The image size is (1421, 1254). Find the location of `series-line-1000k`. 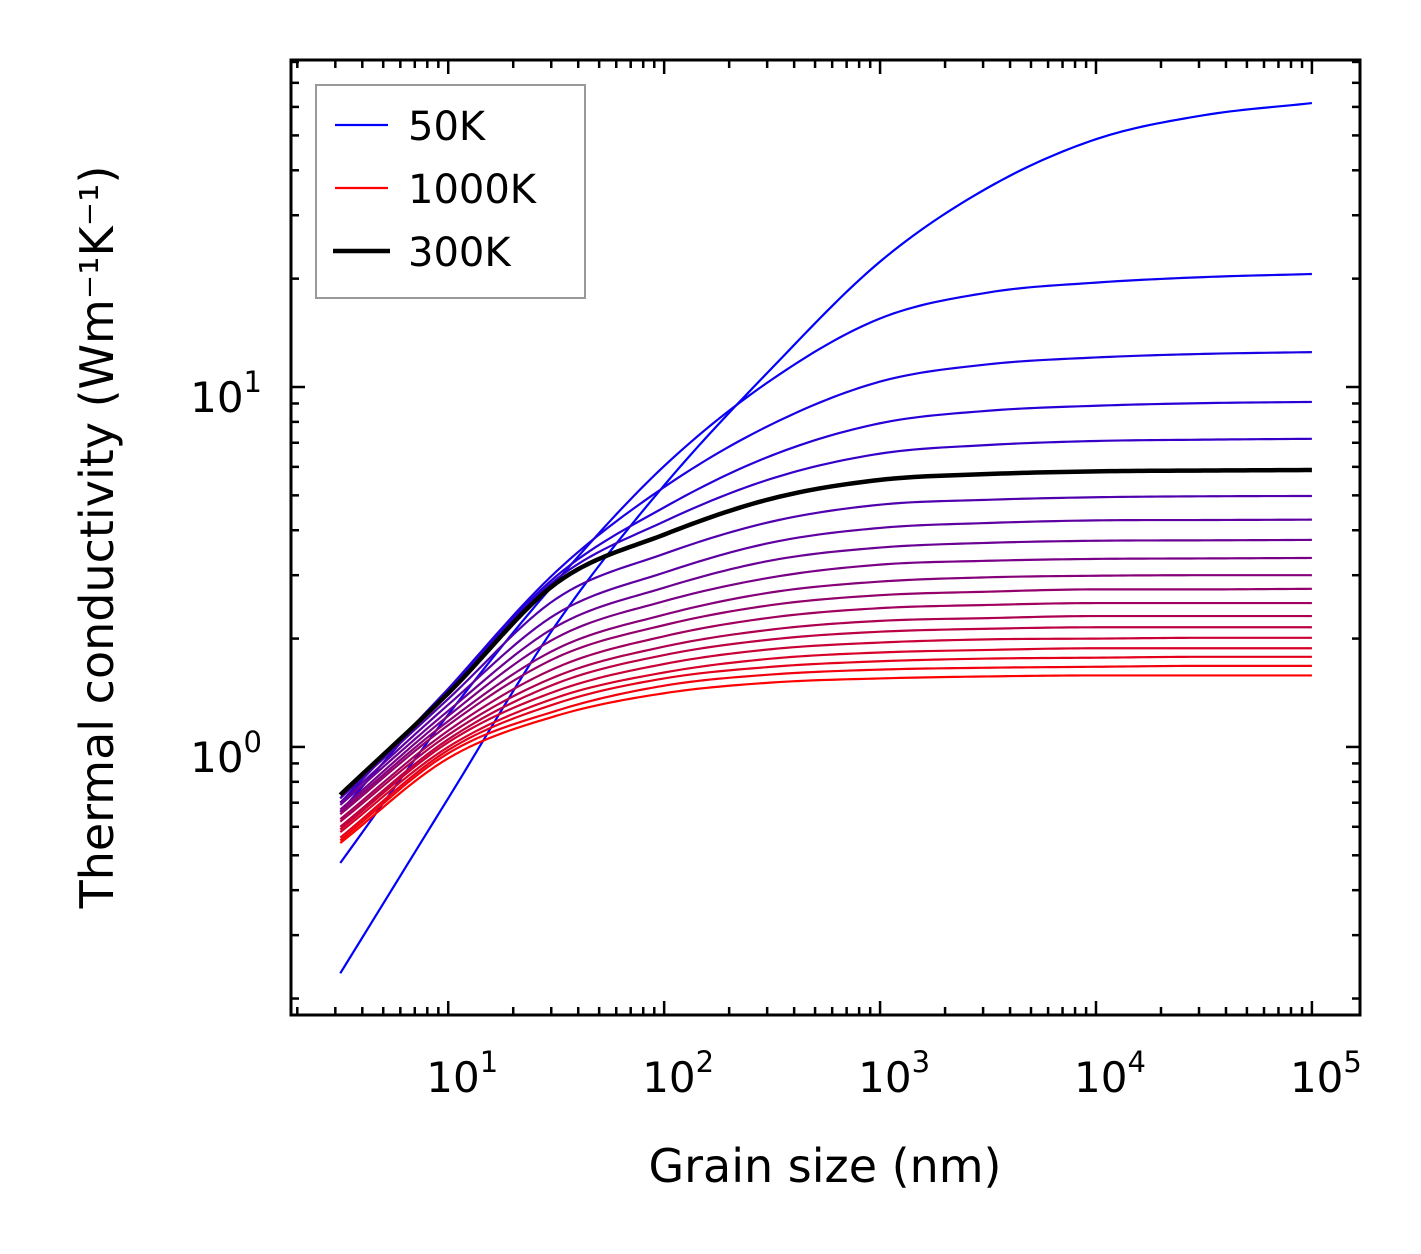

series-line-1000k is located at coordinates (825, 759).